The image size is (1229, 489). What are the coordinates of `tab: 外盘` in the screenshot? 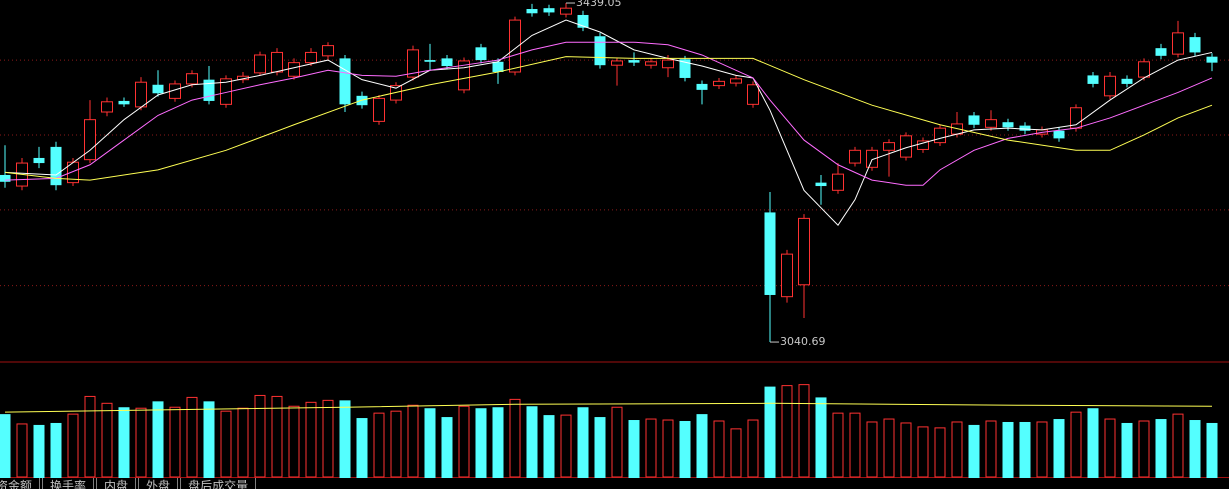 It's located at (158, 483).